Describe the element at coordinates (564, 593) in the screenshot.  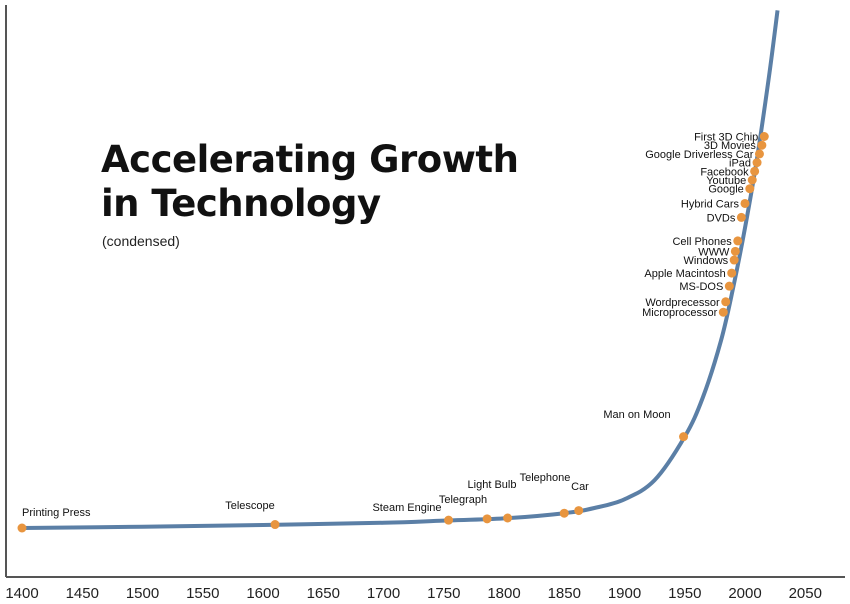
I see `x-tick-label: 1850` at that location.